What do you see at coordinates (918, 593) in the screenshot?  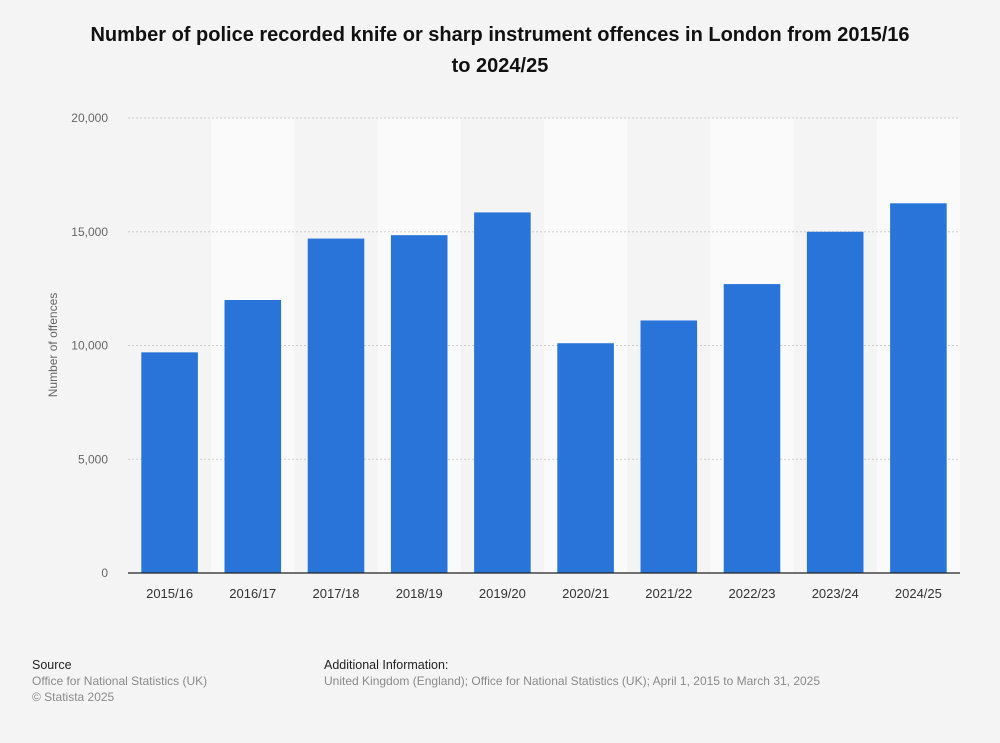 I see `x-tick-label: 2024/25` at bounding box center [918, 593].